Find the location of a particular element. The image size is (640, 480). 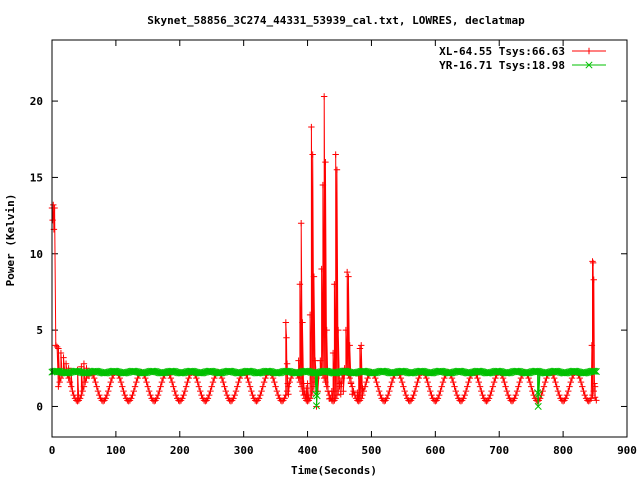

y-tick-label: 15 is located at coordinates (36, 177).